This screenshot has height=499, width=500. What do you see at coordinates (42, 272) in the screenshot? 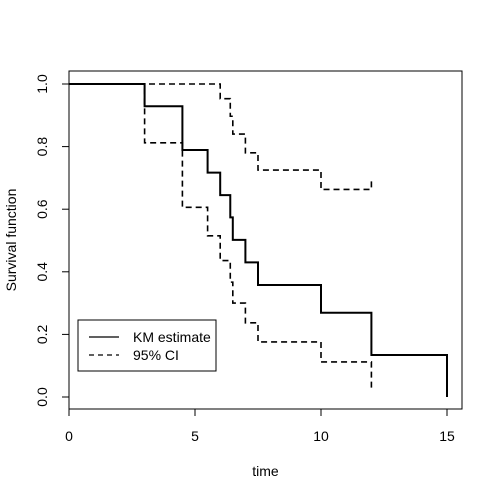
I see `y-tick-label: 0.4` at bounding box center [42, 272].